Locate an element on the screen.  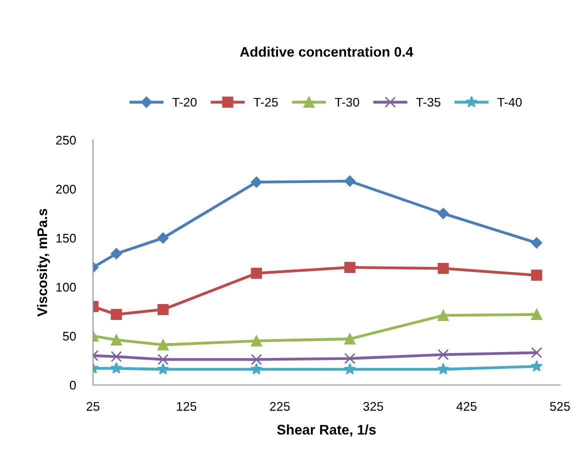
x-tick-label: 325 is located at coordinates (373, 406).